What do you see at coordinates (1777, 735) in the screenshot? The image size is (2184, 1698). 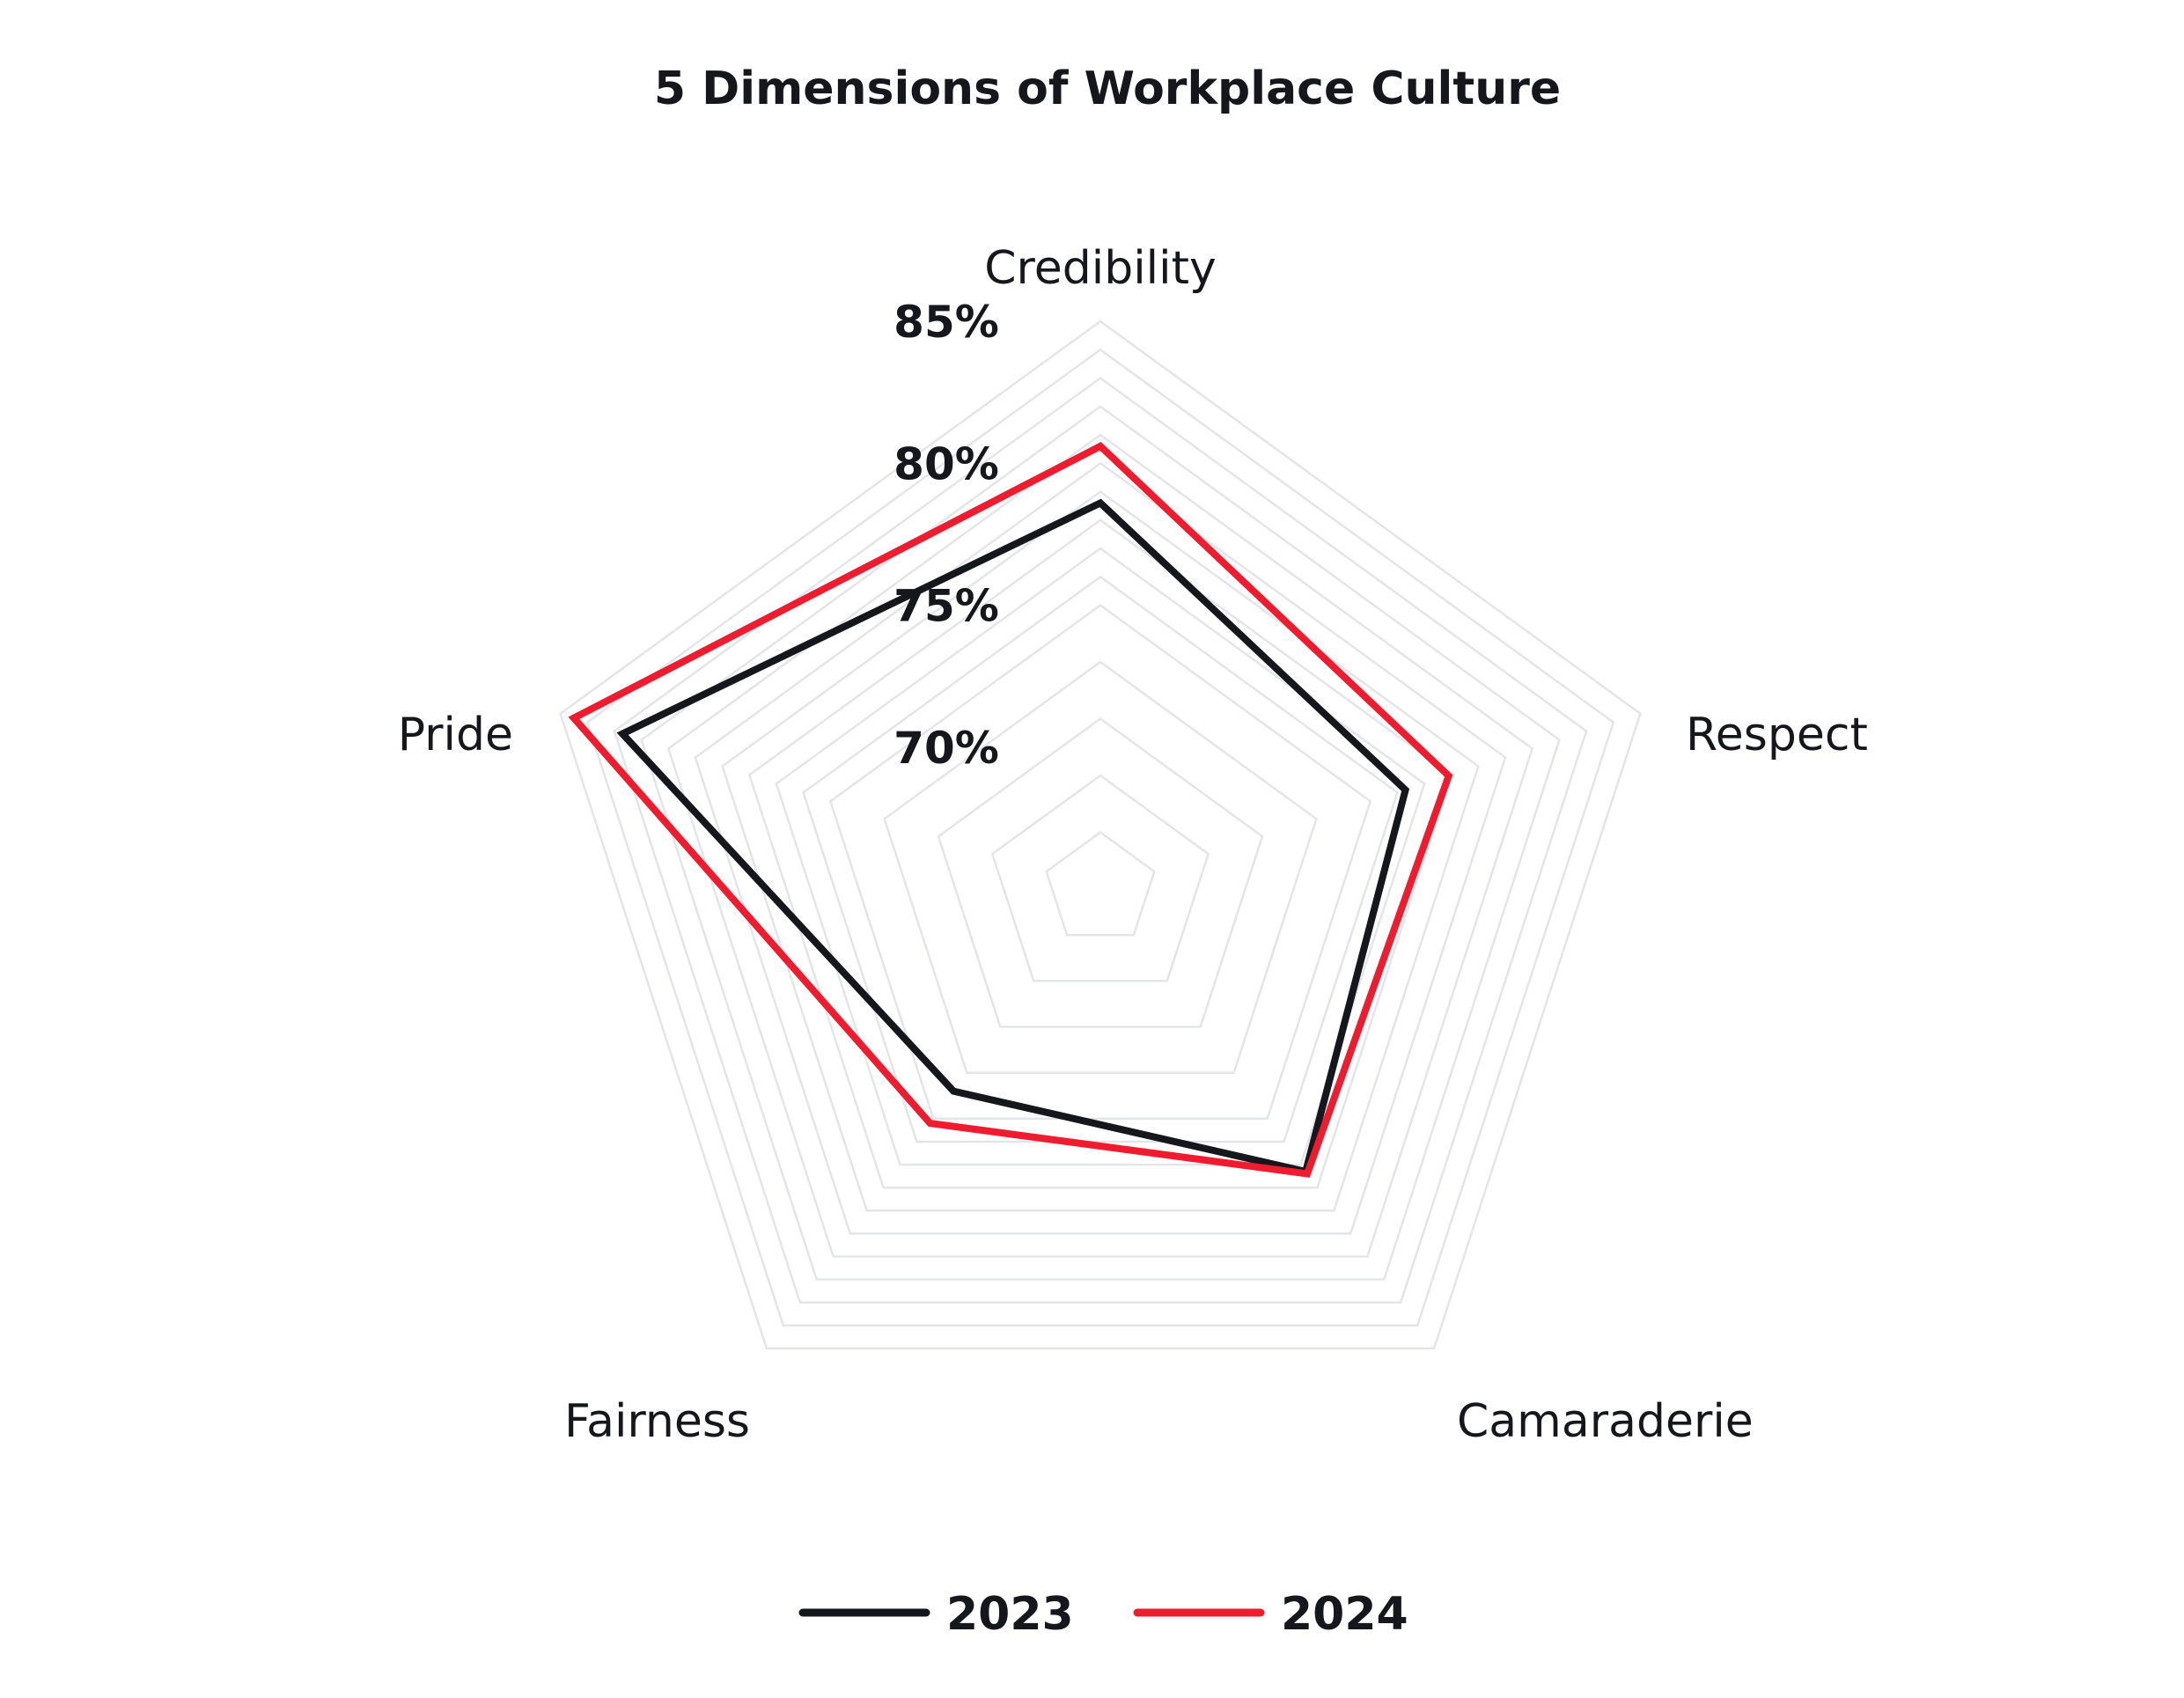 I see `axis-label-respect: Respect` at bounding box center [1777, 735].